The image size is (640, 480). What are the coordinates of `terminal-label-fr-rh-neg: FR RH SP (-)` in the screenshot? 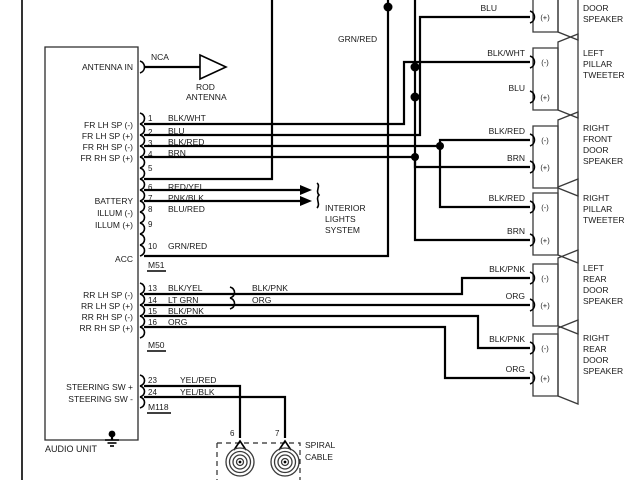 It's located at (108, 147).